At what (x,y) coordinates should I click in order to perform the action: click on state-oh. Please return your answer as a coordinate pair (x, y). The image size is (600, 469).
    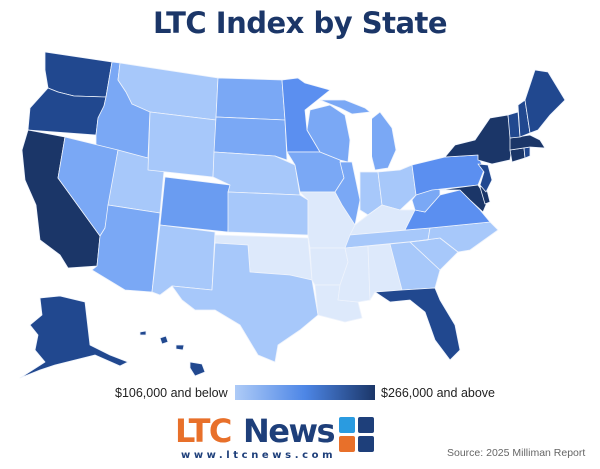
    Looking at the image, I should click on (397, 187).